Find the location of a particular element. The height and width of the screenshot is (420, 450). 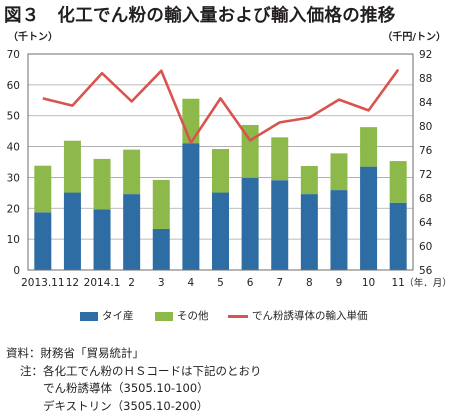

footnote-code-2: デキストリン（3505.10-200） is located at coordinates (126, 405).